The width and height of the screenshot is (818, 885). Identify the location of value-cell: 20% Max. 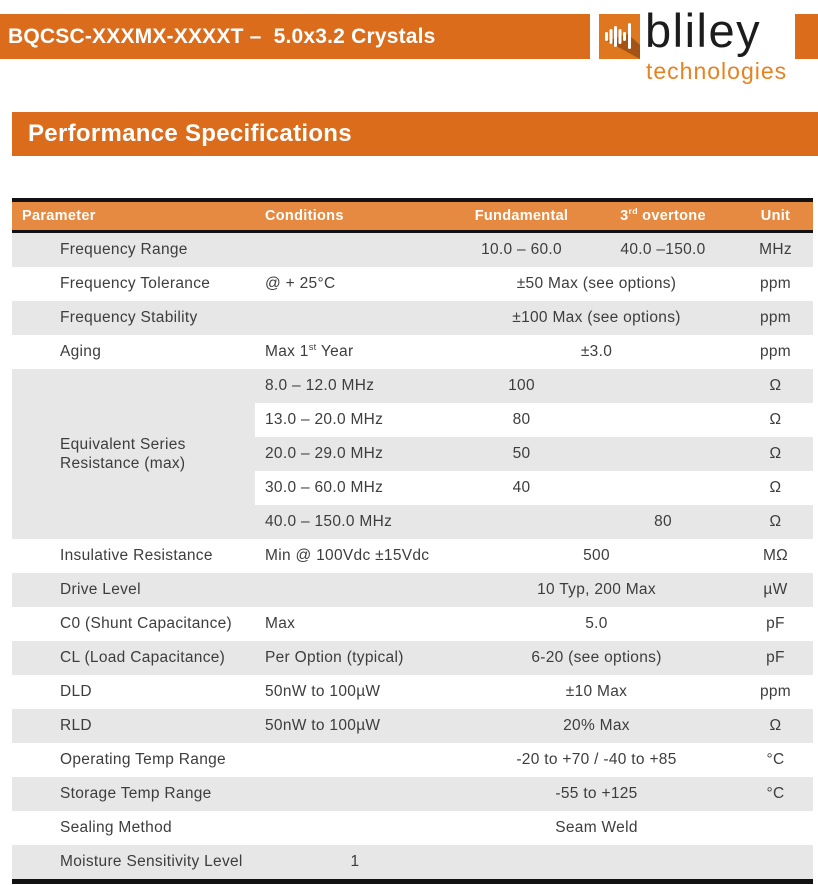
(596, 725).